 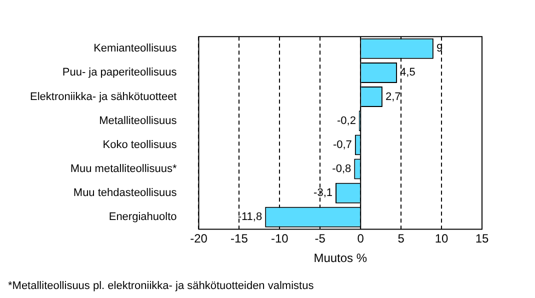 I want to click on x-tick-label: 0, so click(x=360, y=239).